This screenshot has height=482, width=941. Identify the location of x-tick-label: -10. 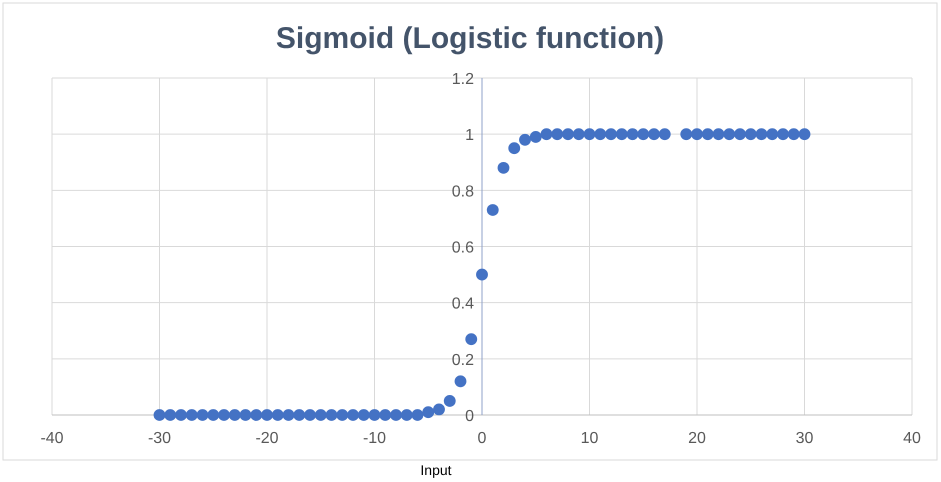
(374, 438).